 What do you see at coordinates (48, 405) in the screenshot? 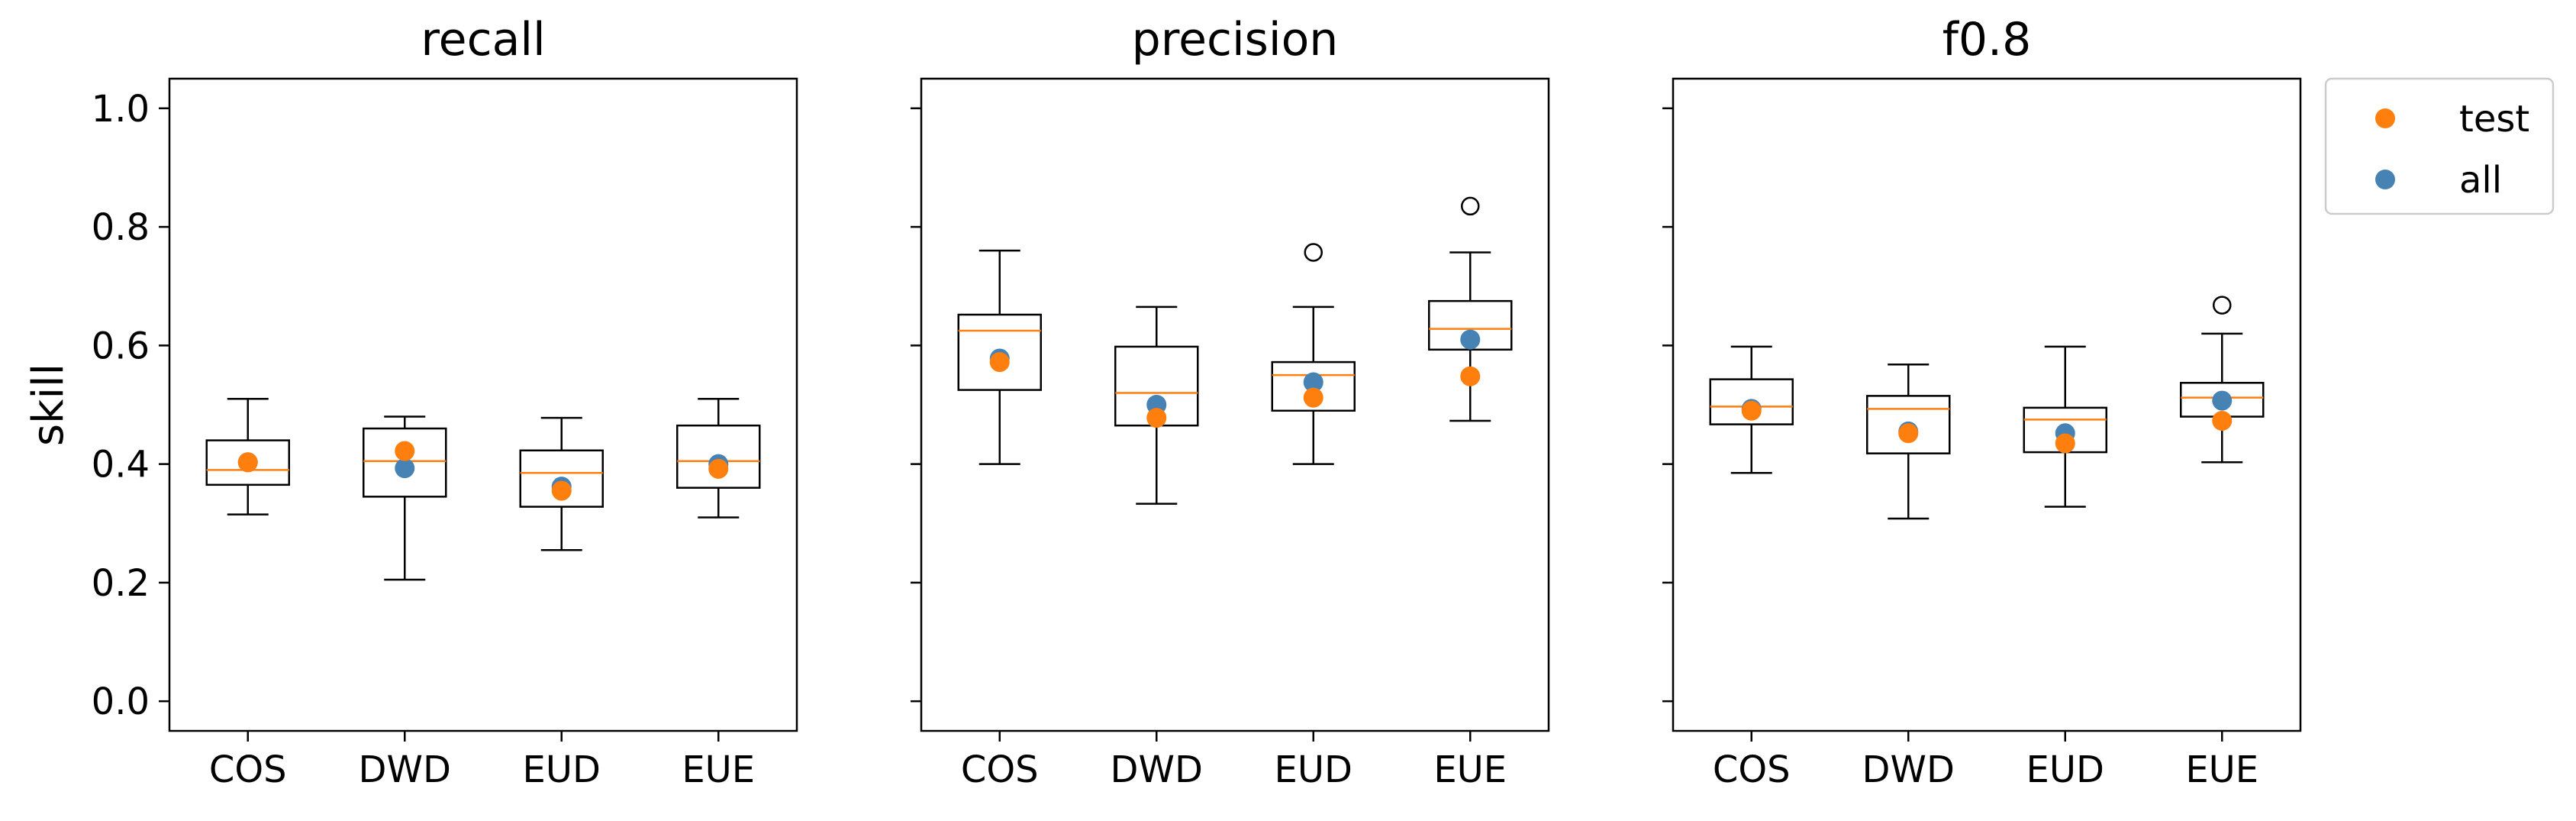
I see `y-axis-label: skill` at bounding box center [48, 405].